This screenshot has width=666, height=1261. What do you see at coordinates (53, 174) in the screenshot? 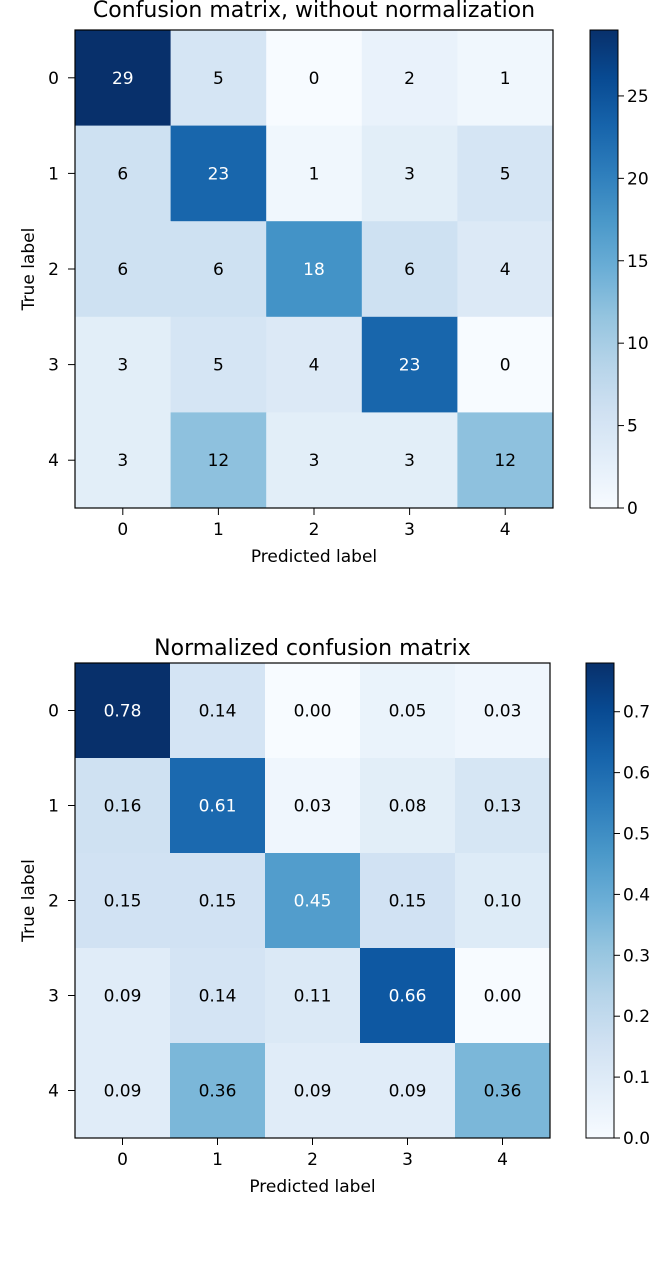
I see `y-tick-label: 1` at bounding box center [53, 174].